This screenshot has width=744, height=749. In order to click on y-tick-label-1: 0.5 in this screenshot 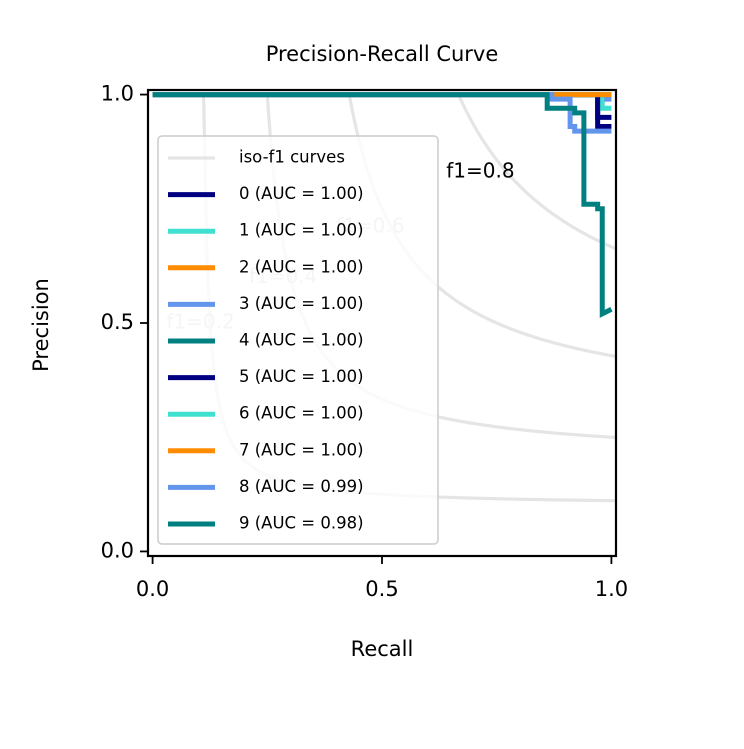, I will do `click(117, 322)`.